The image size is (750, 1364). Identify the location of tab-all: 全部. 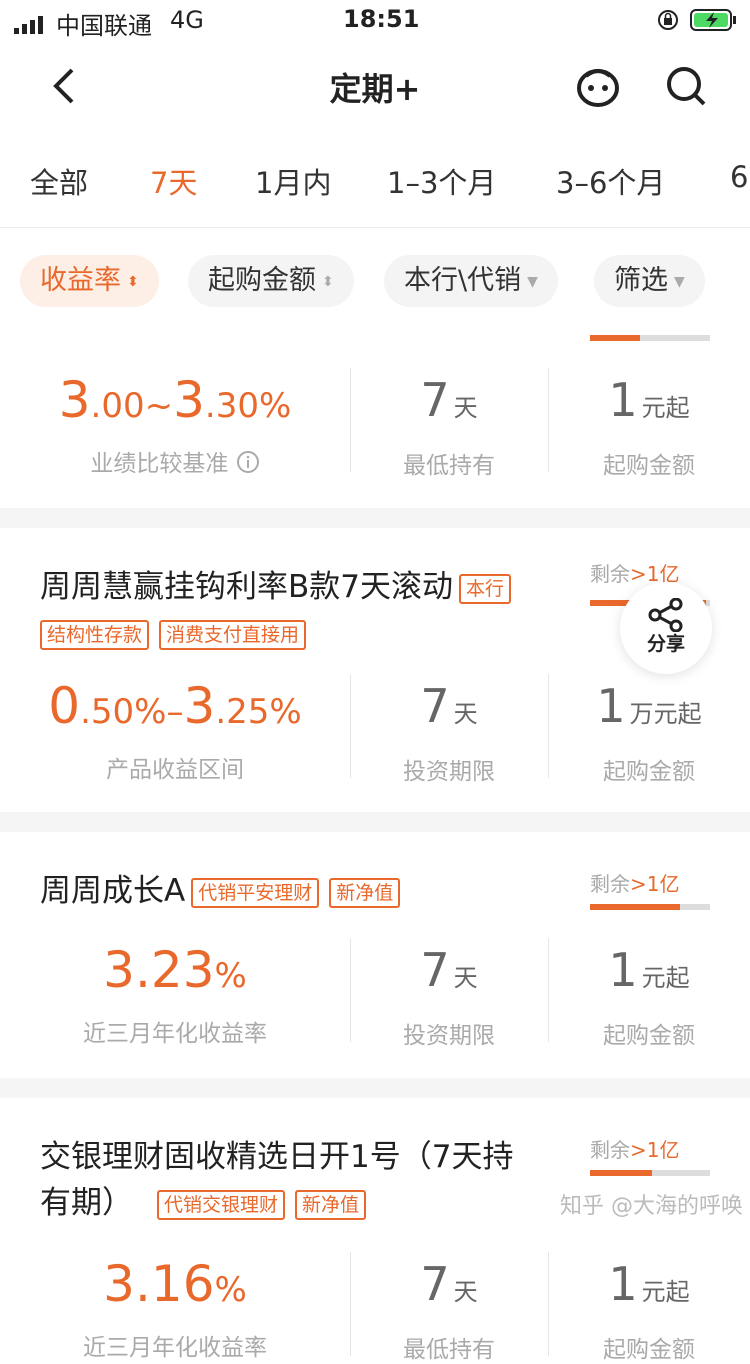
(59, 183).